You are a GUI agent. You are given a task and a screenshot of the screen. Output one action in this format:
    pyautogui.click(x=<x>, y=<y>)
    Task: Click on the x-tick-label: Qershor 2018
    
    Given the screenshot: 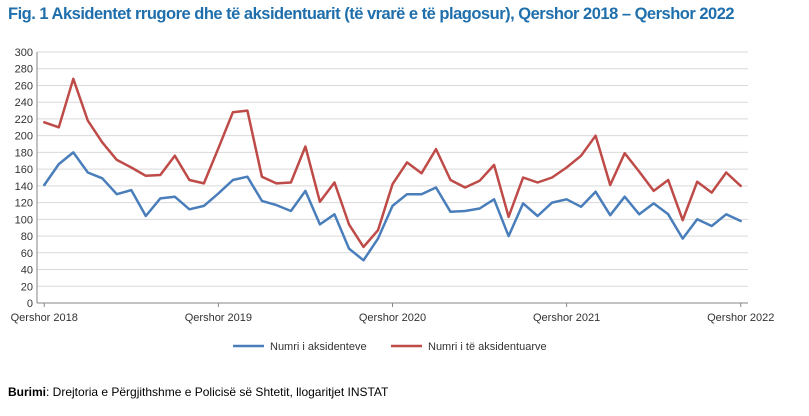 What is the action you would take?
    pyautogui.click(x=44, y=318)
    